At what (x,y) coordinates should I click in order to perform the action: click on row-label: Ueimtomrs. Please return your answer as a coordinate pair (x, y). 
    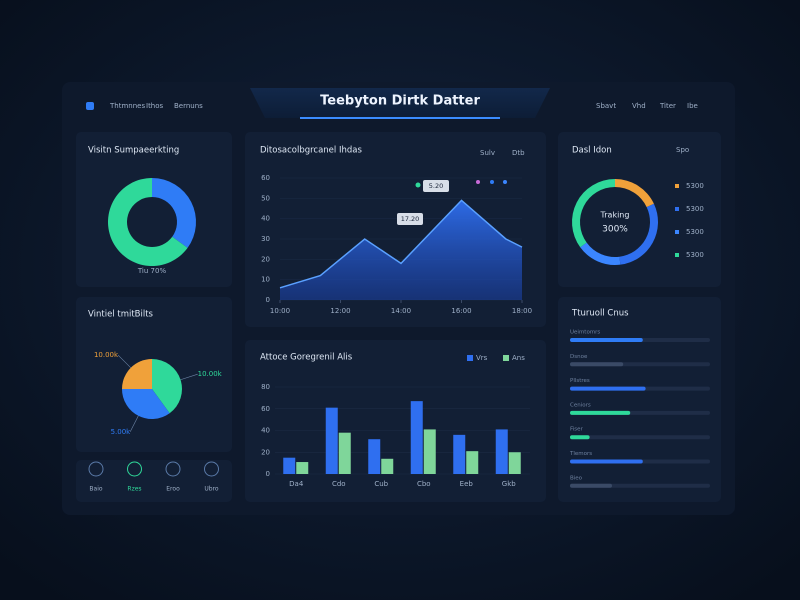
    Looking at the image, I should click on (585, 333).